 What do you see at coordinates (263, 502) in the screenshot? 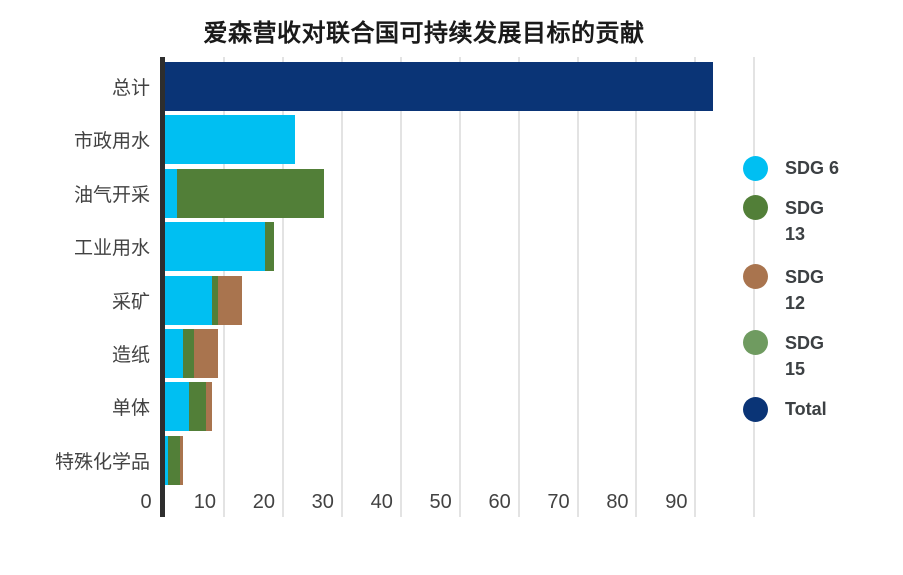
I see `x-tick-label-20: 20` at bounding box center [263, 502].